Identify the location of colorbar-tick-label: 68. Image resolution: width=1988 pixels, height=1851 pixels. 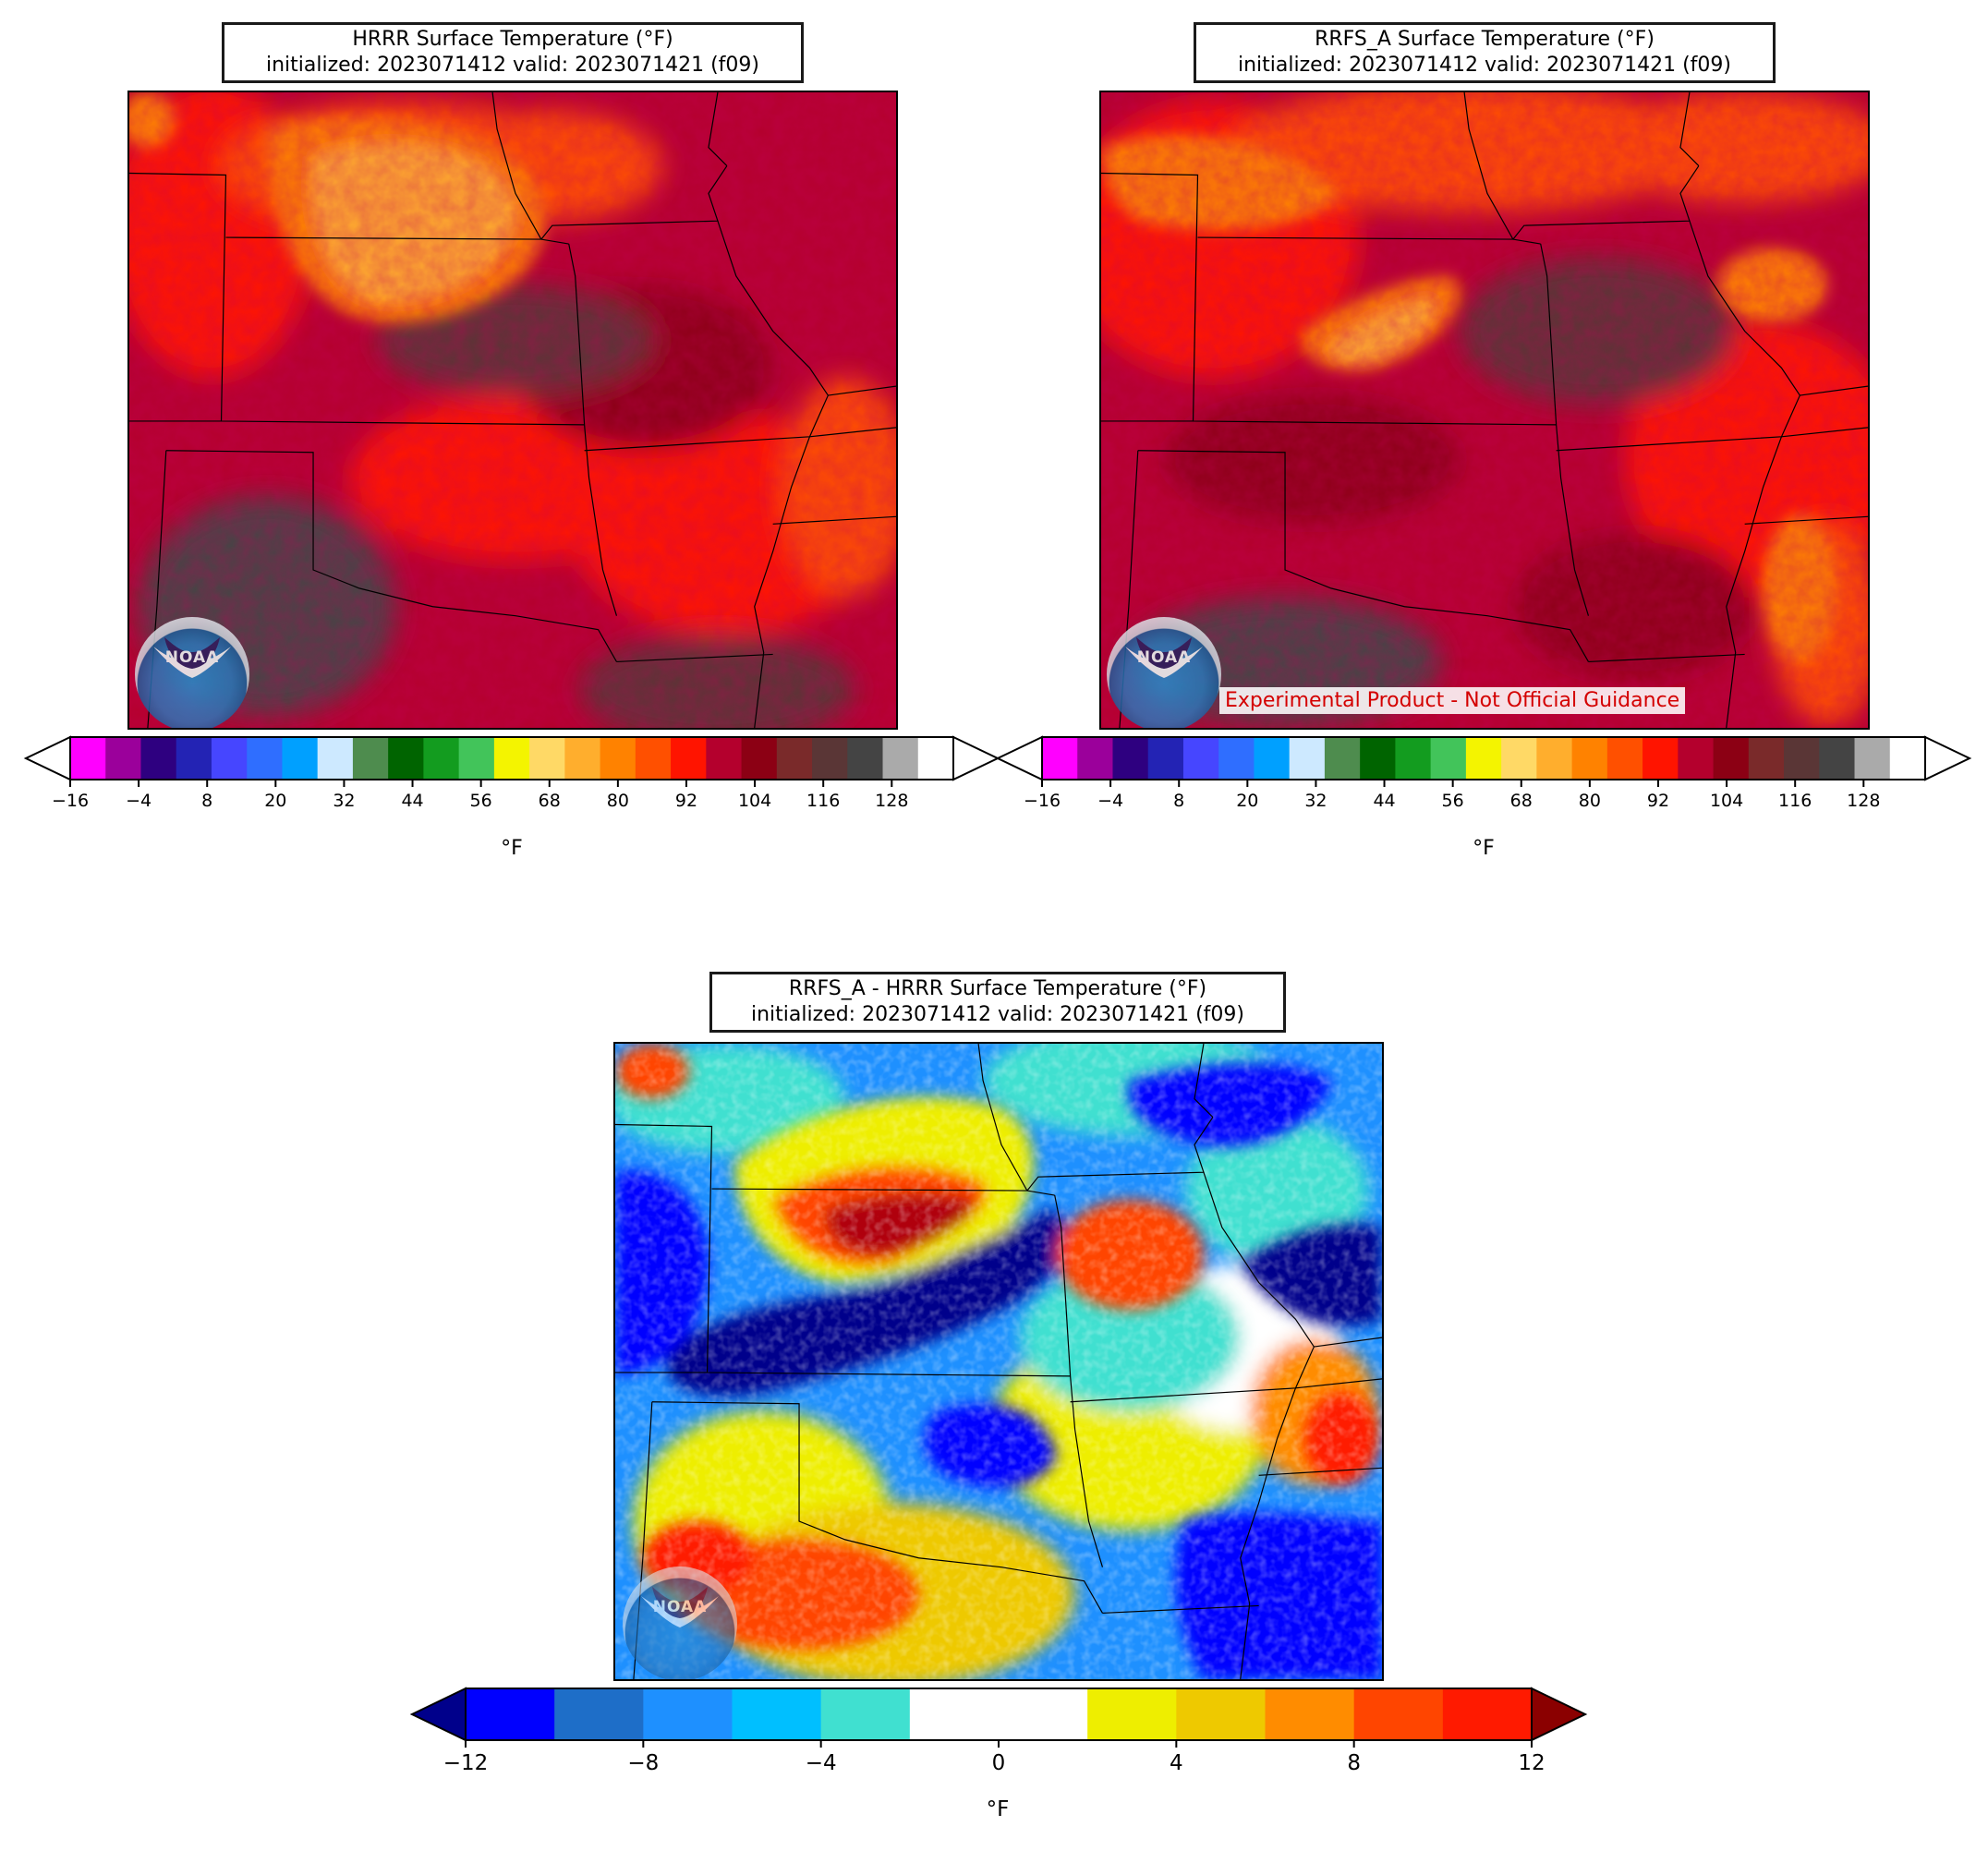
(549, 801).